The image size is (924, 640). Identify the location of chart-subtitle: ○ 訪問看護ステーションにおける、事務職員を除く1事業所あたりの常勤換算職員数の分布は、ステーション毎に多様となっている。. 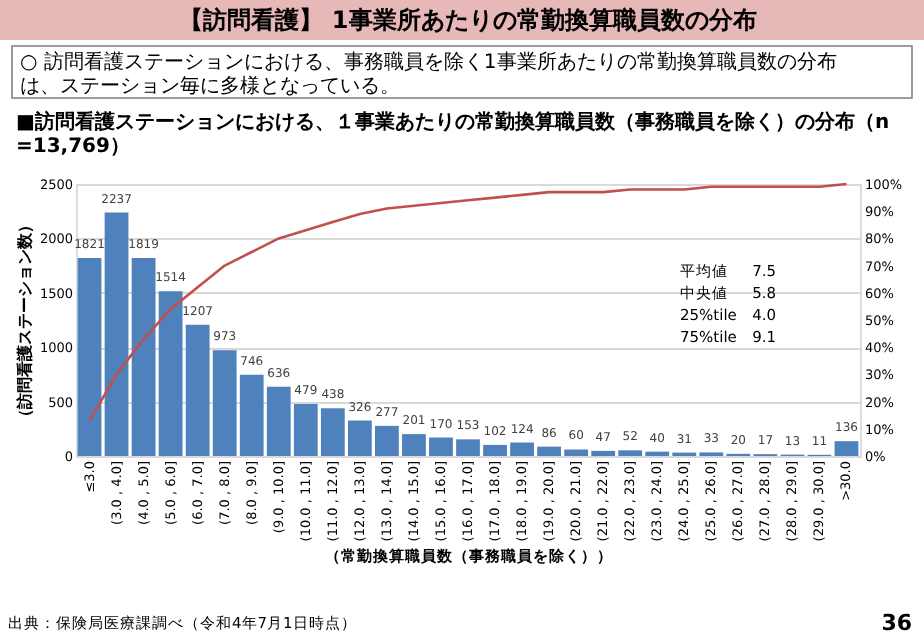
(428, 74).